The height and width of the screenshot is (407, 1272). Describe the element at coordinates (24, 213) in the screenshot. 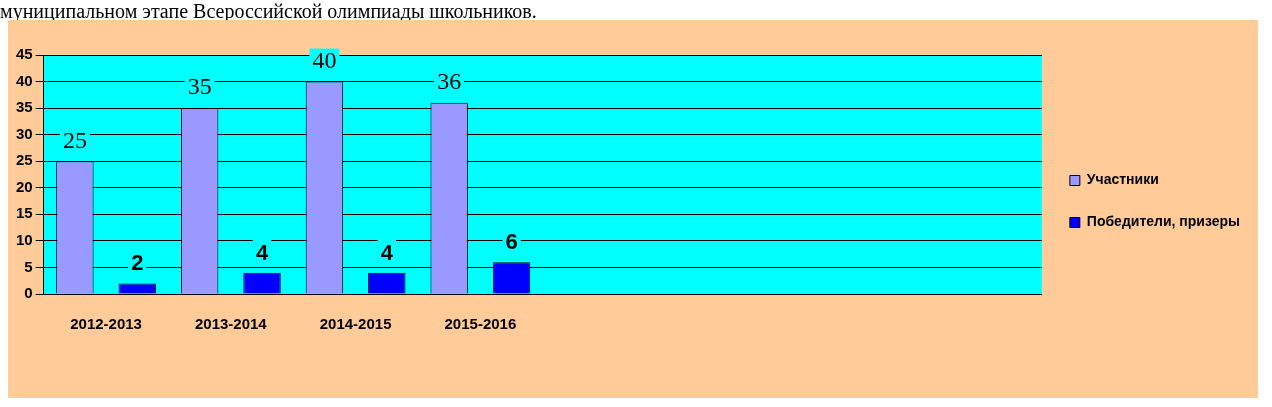

I see `y-tick-label: 15` at that location.